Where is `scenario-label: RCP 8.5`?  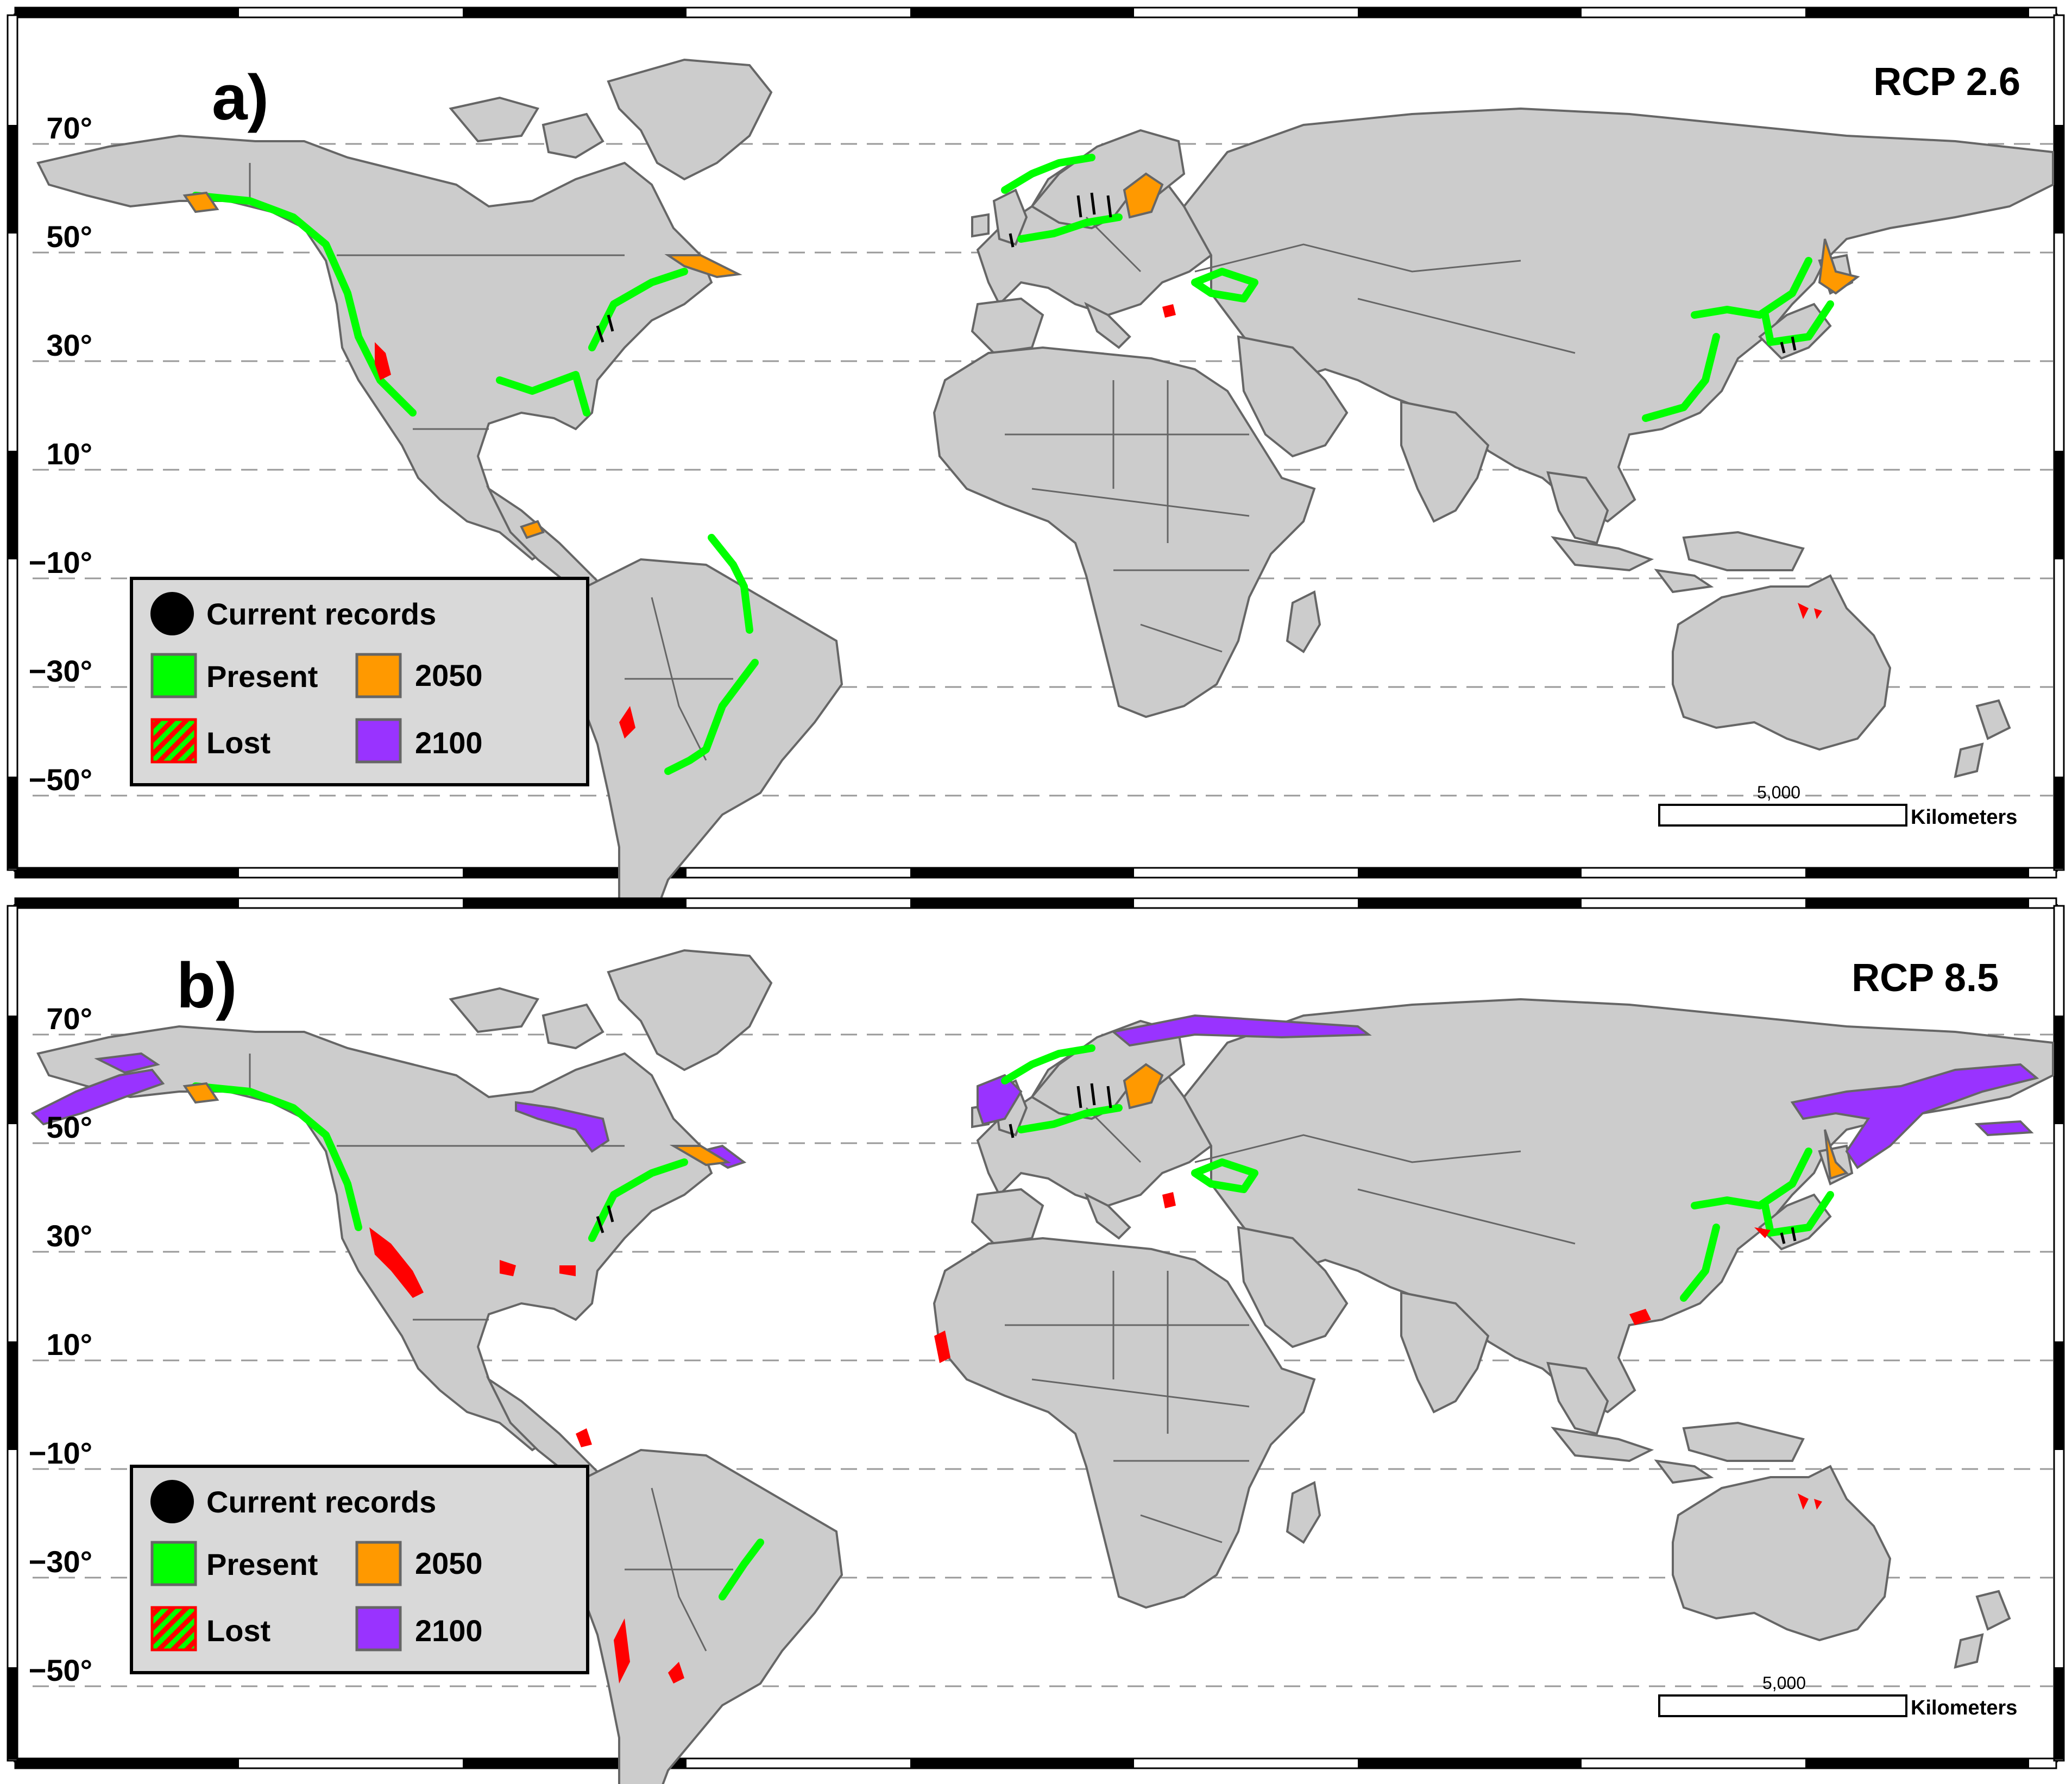 scenario-label: RCP 8.5 is located at coordinates (1925, 978).